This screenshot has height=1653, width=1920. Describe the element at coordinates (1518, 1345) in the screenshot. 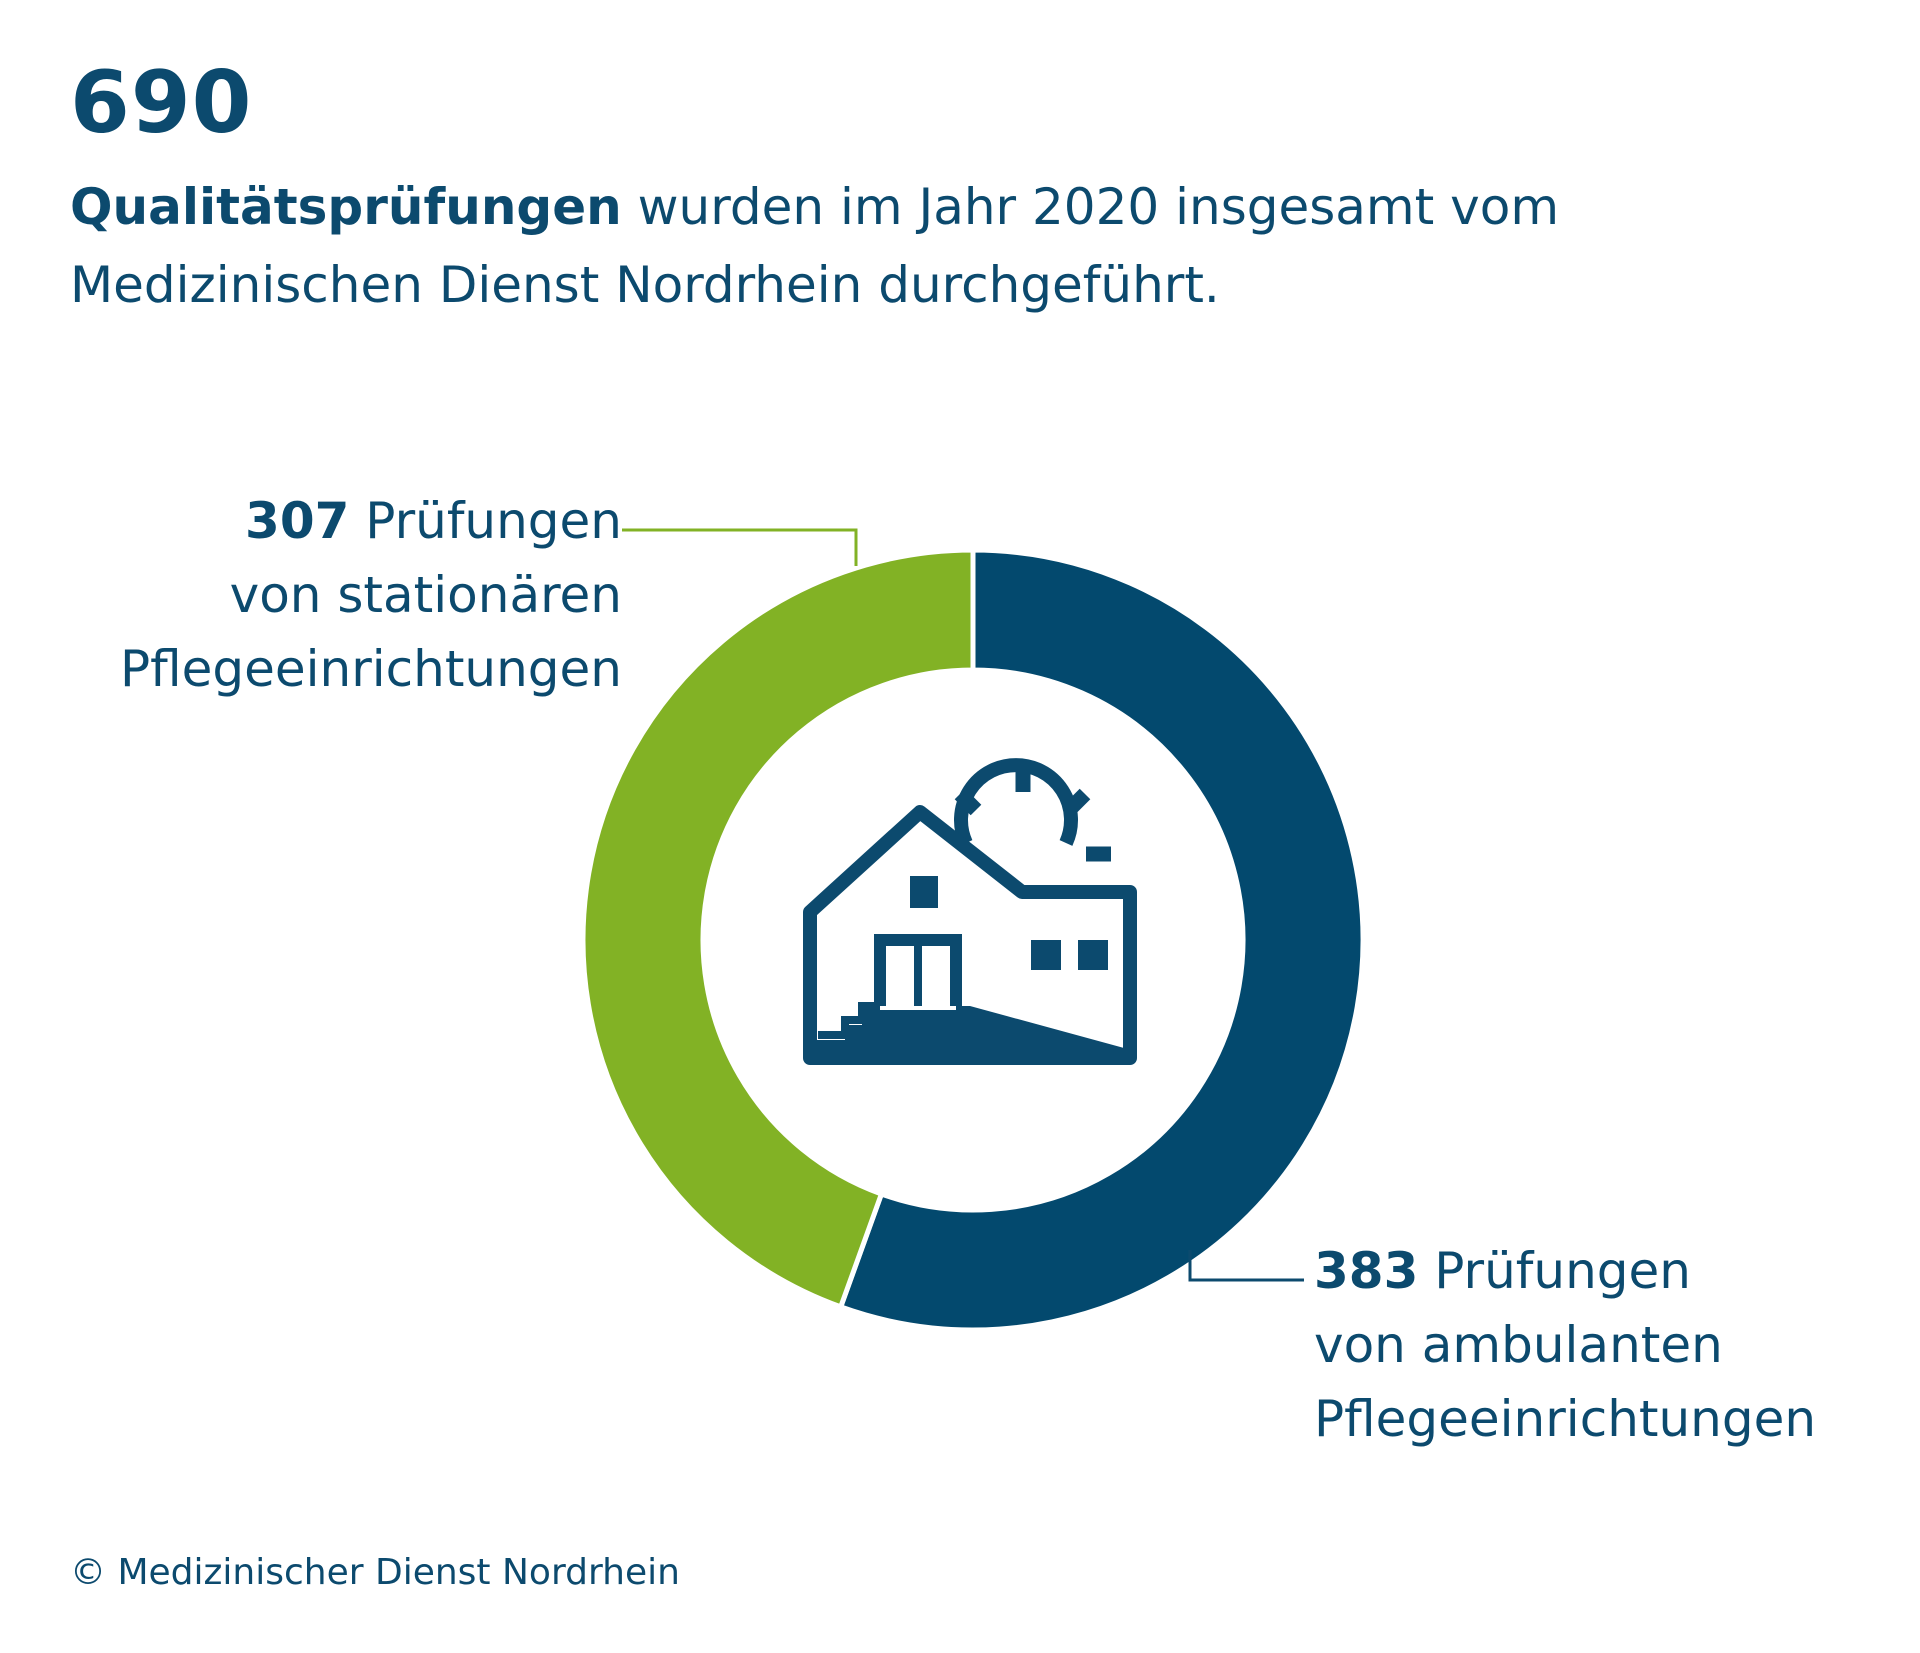

I see `callout-ambulant-line2: von ambulanten` at that location.